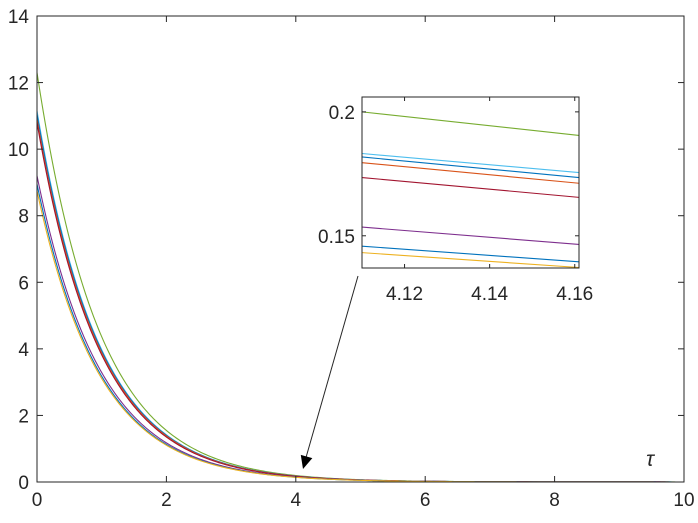  I want to click on x-tick-label: 4, so click(296, 500).